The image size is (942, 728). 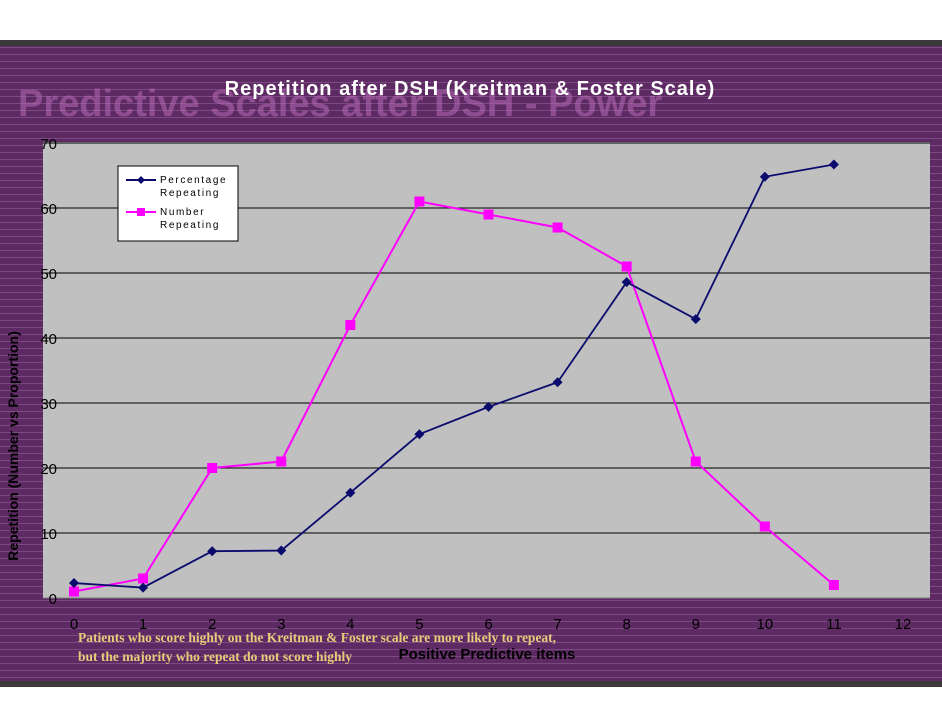 I want to click on x-tick-label-10: 10, so click(x=764, y=624).